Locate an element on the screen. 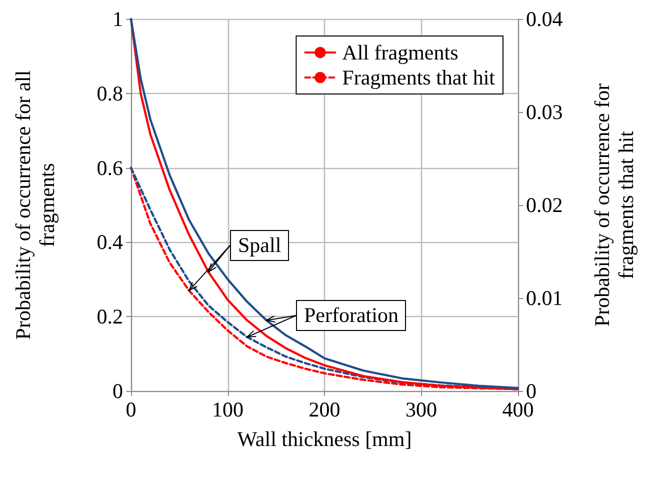 The height and width of the screenshot is (478, 653). y2-tick-label: 0.04 is located at coordinates (545, 19).